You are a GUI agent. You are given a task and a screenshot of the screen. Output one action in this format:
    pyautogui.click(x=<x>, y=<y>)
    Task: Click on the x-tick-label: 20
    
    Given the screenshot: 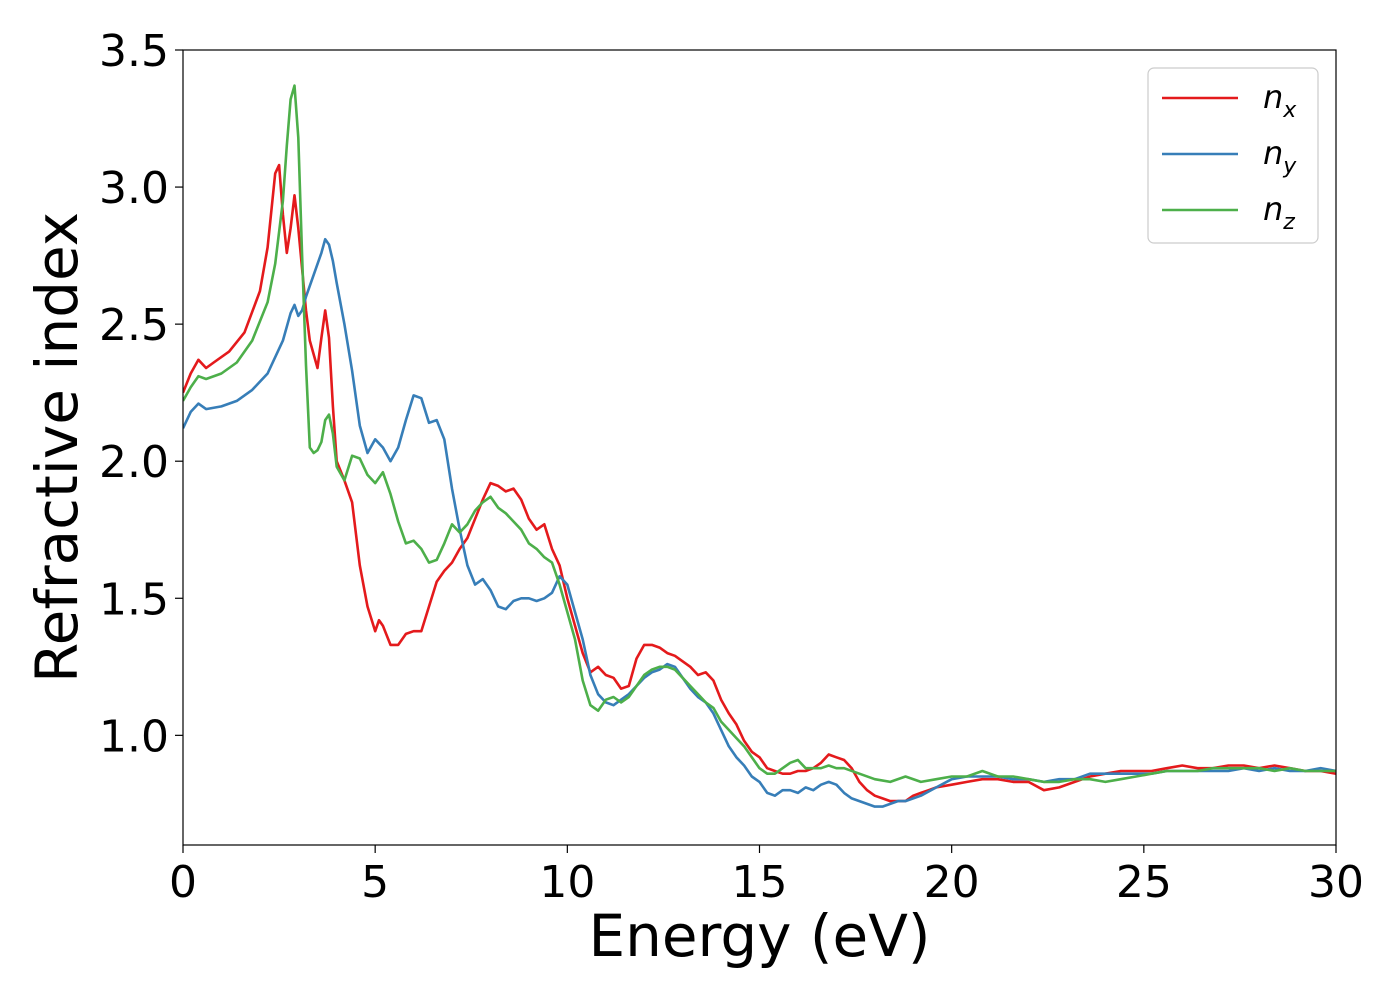 What is the action you would take?
    pyautogui.click(x=952, y=882)
    